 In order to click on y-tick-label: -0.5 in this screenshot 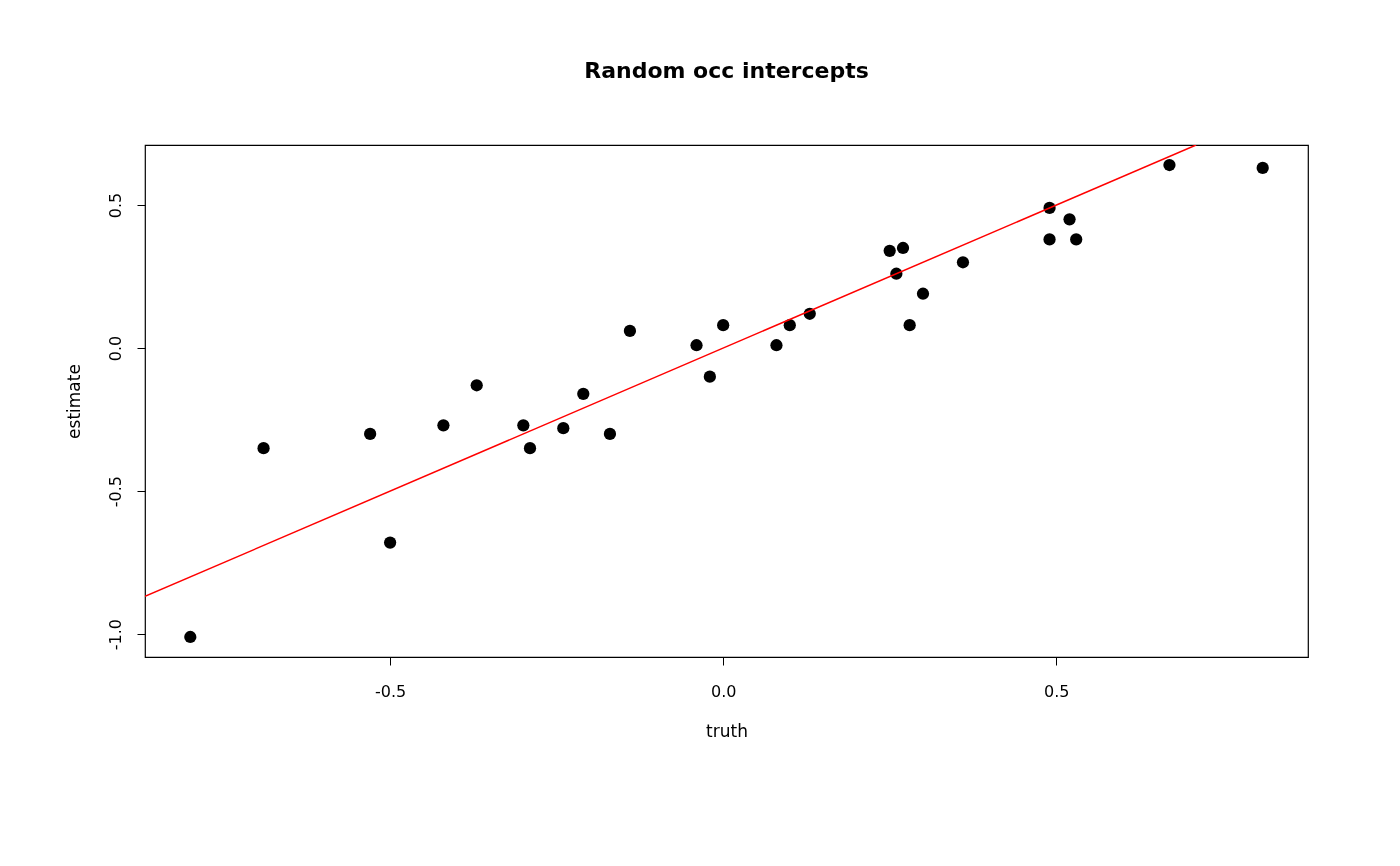, I will do `click(115, 491)`.